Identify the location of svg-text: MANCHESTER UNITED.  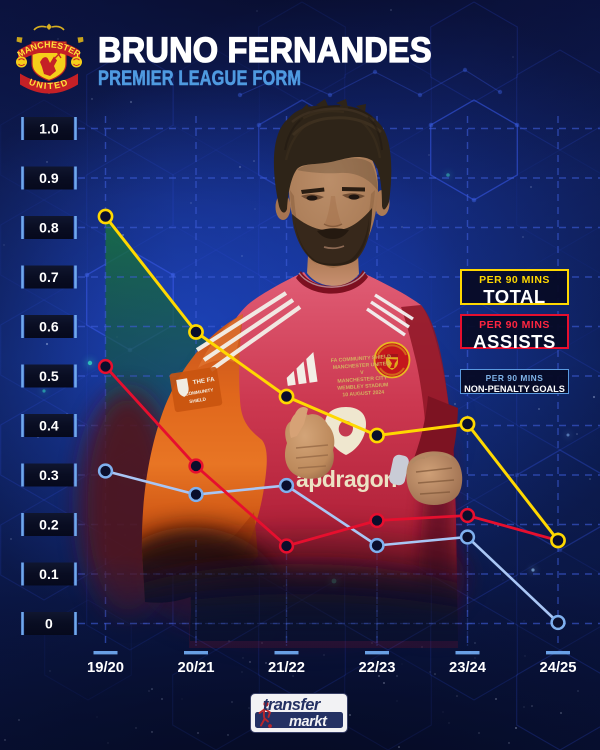
(362, 366).